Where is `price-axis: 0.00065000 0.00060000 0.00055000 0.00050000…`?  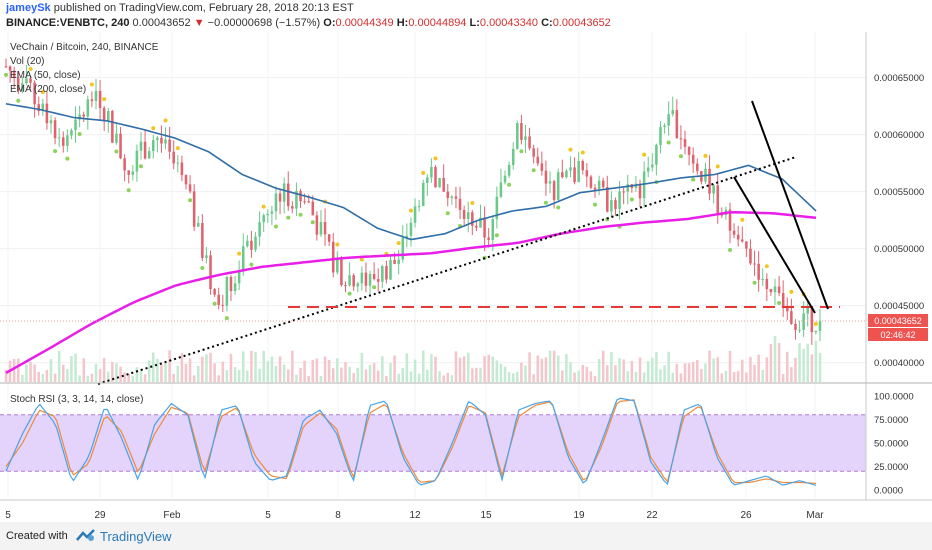 price-axis: 0.00065000 0.00060000 0.00055000 0.00050000… is located at coordinates (899, 221).